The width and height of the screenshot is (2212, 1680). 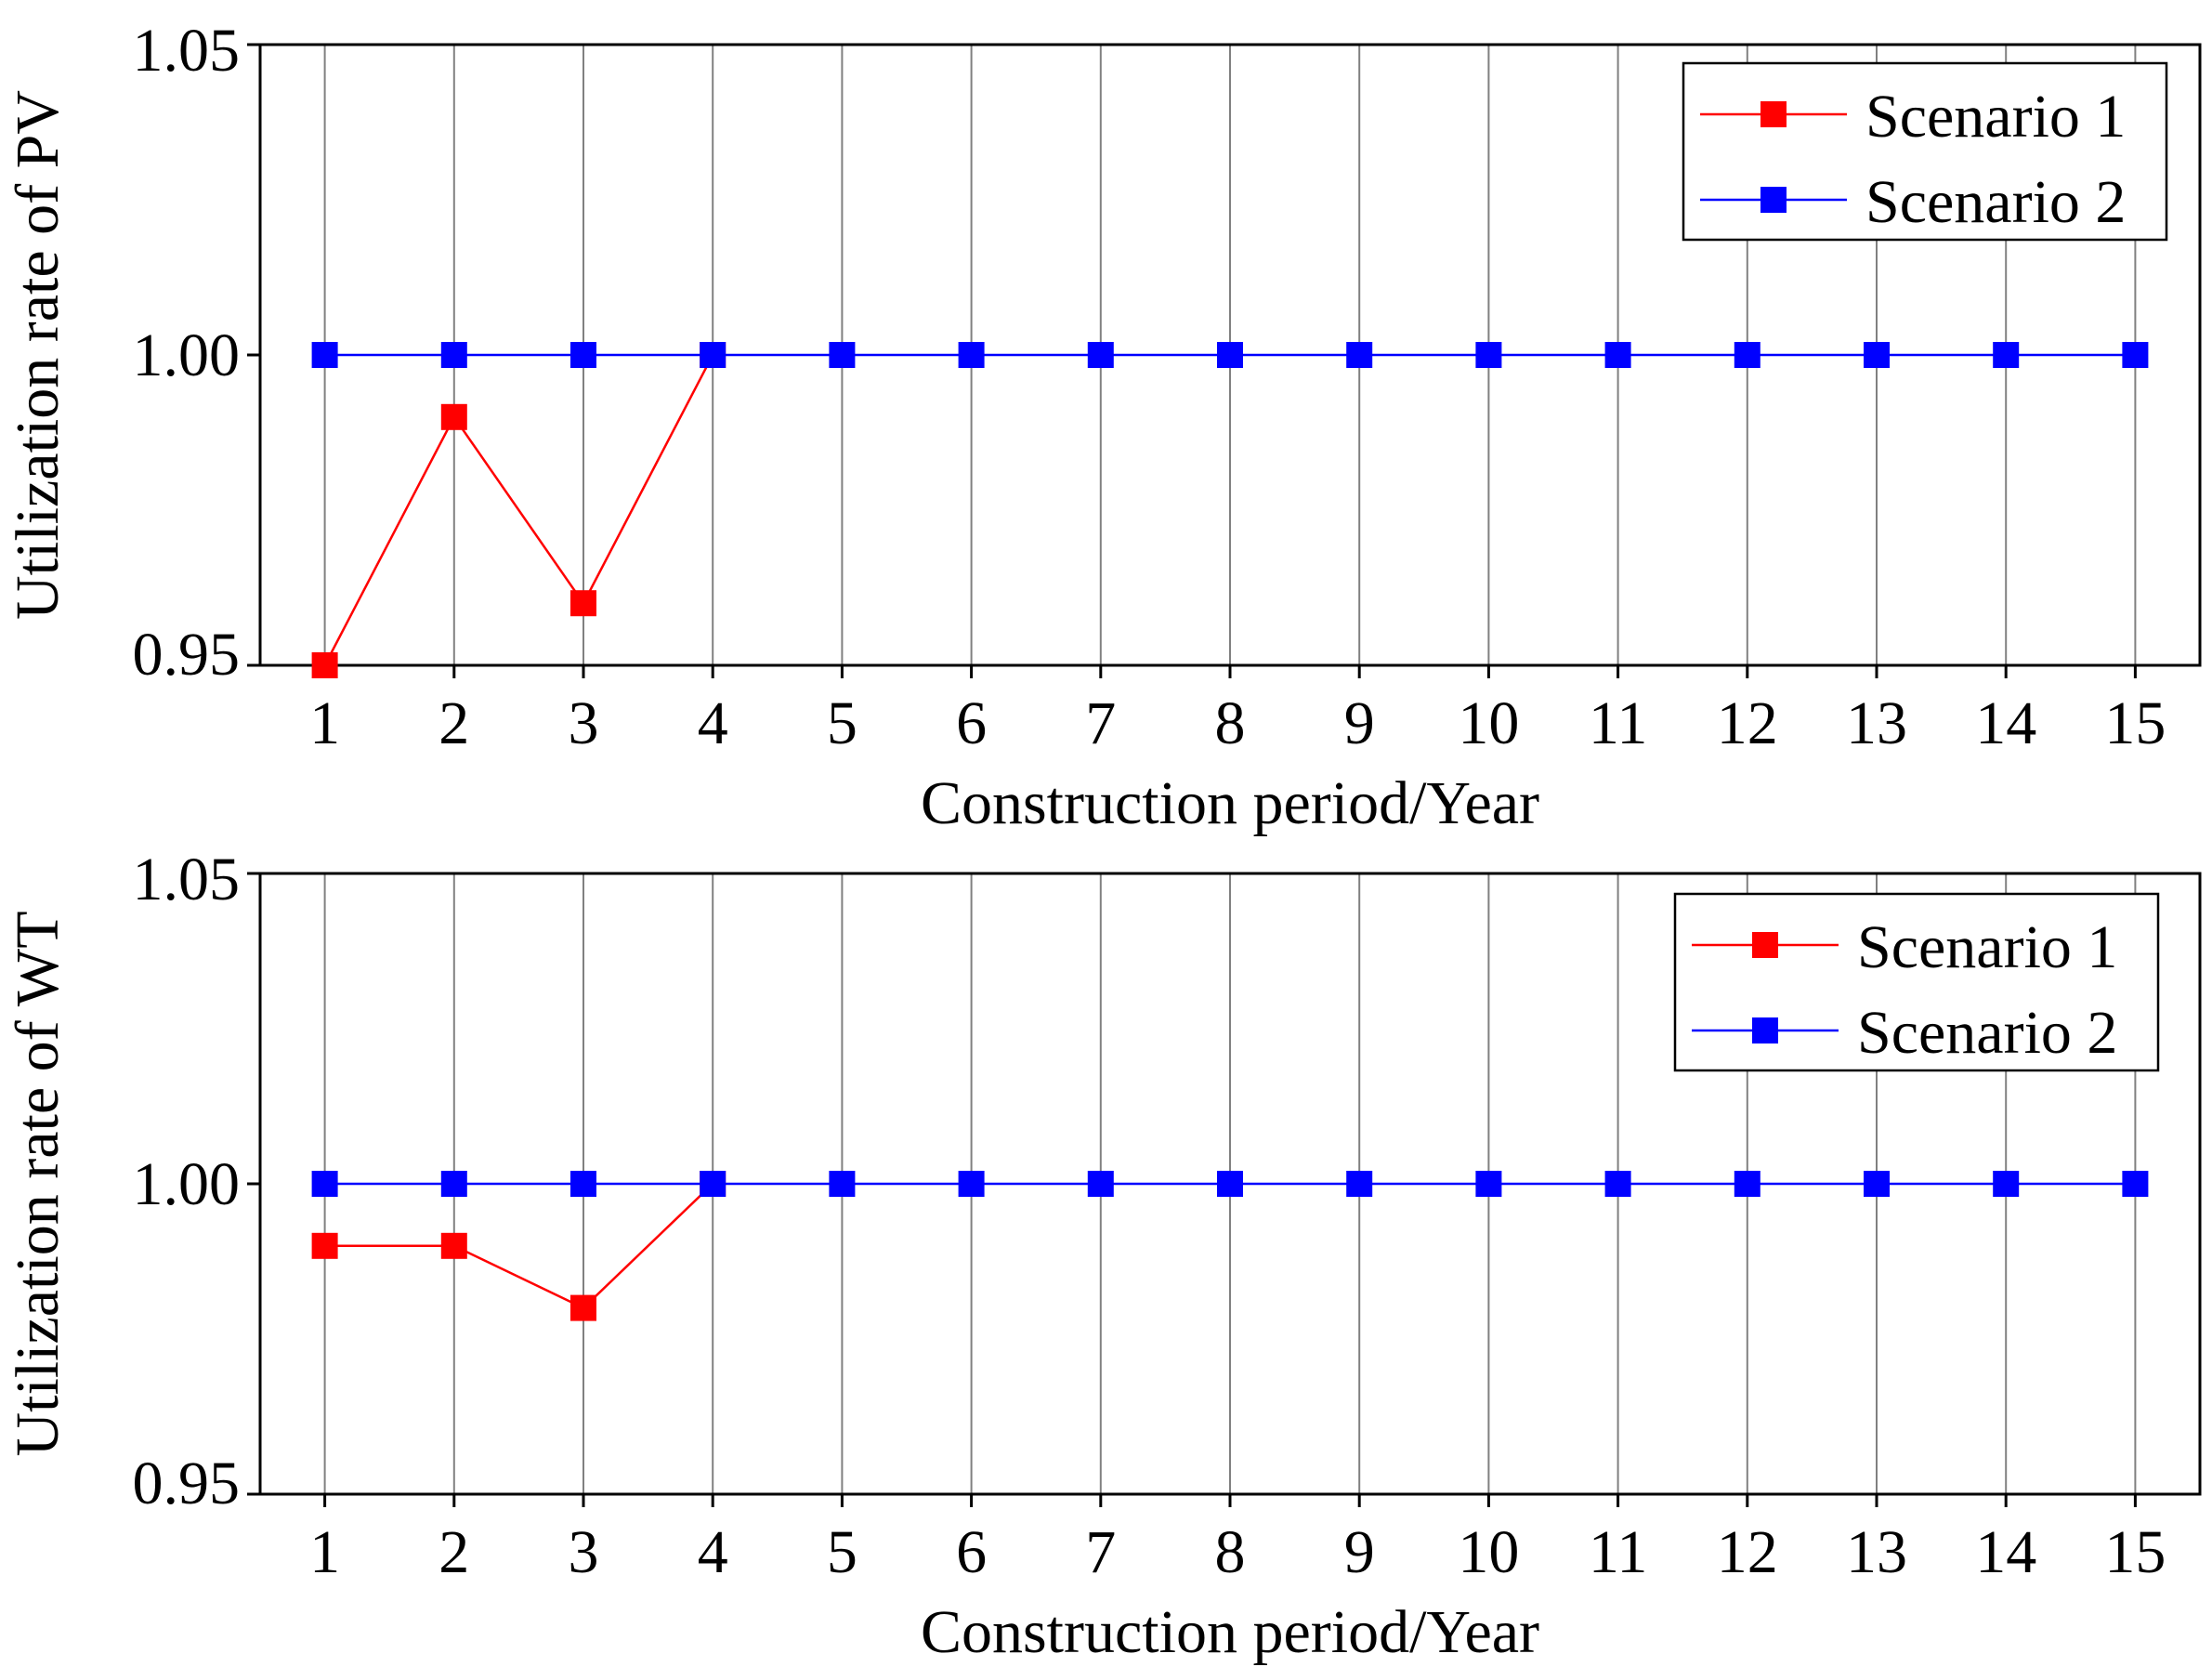 What do you see at coordinates (38, 355) in the screenshot?
I see `y-axis-title: Utilization rate of PV` at bounding box center [38, 355].